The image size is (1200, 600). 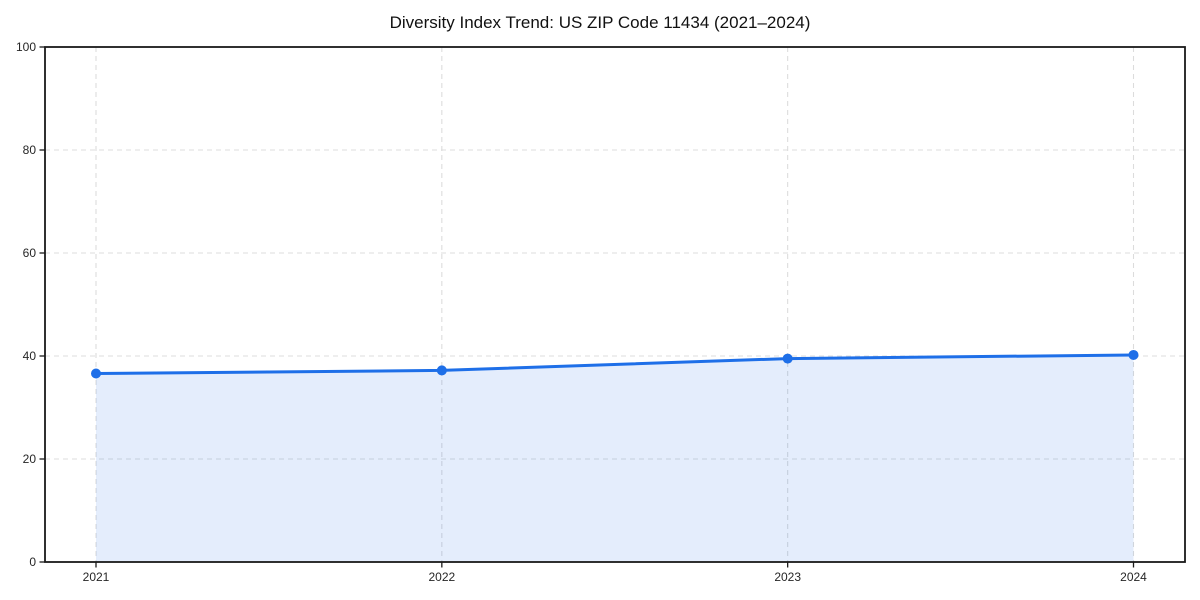 What do you see at coordinates (32, 562) in the screenshot?
I see `y-tick-label: 0` at bounding box center [32, 562].